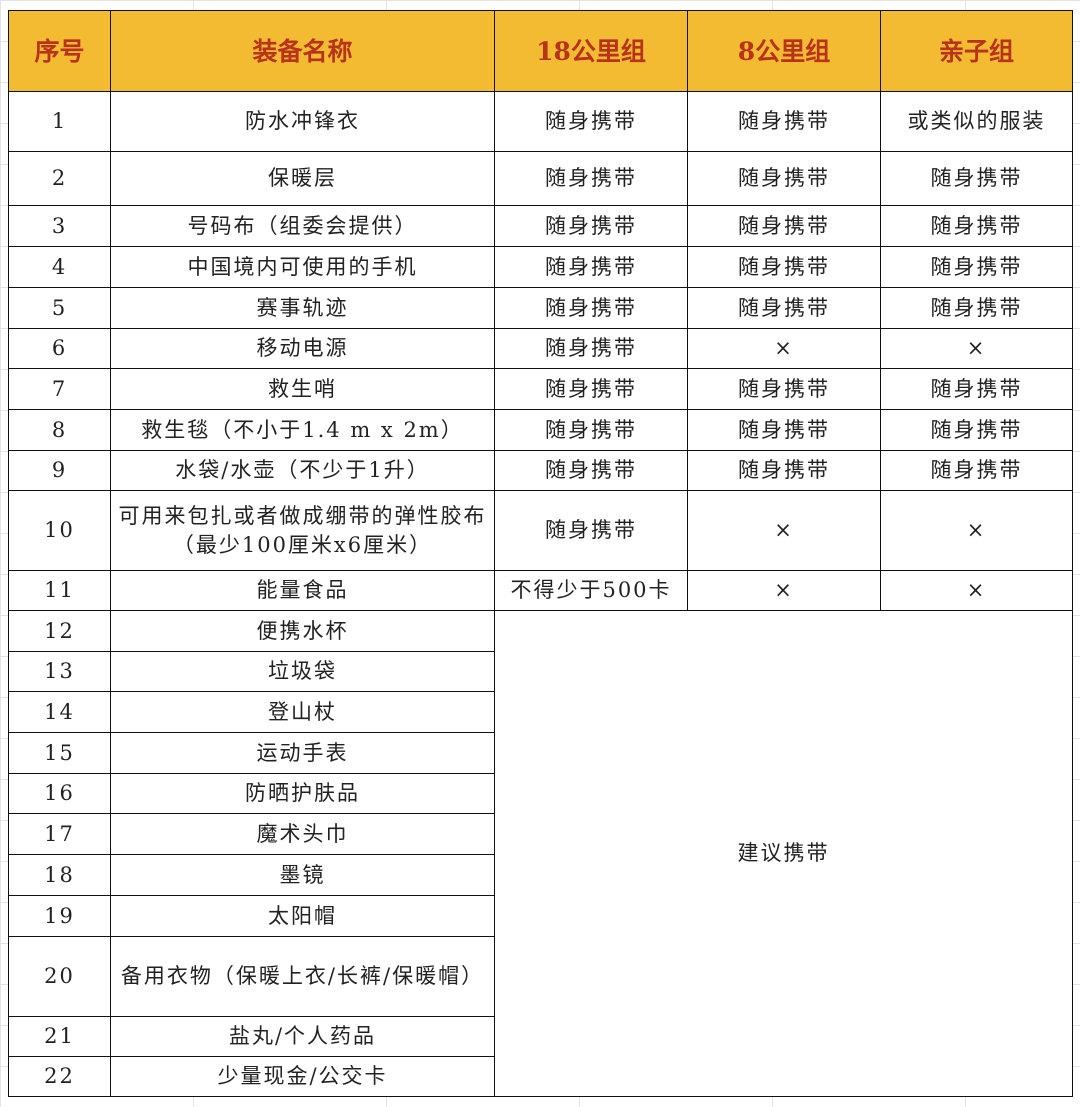 The width and height of the screenshot is (1080, 1107). What do you see at coordinates (59, 470) in the screenshot?
I see `cell-no: 9` at bounding box center [59, 470].